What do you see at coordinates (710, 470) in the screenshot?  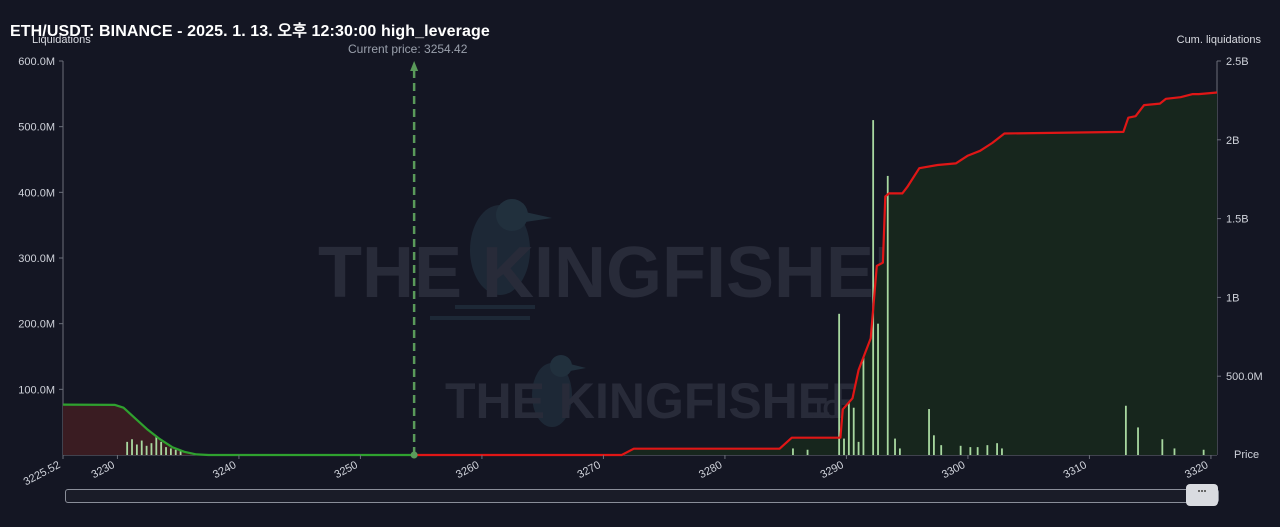 I see `x-tick-label: 3280` at bounding box center [710, 470].